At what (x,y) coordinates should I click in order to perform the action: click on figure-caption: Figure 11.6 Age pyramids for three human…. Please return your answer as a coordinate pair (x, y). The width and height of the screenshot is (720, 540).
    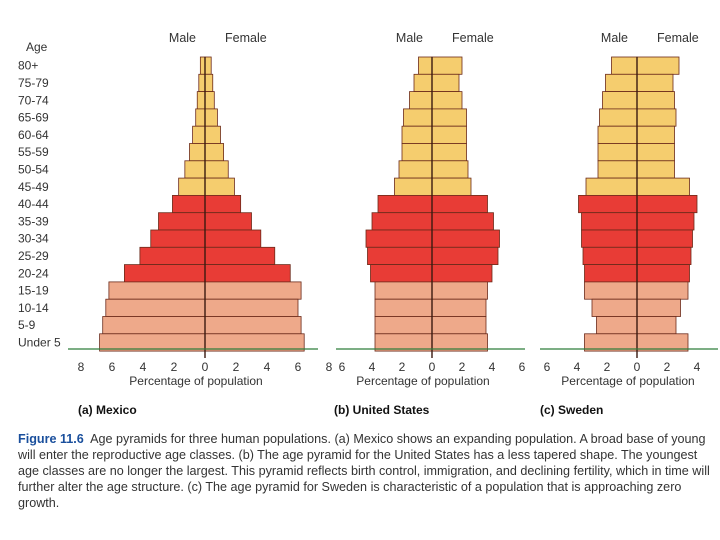
    Looking at the image, I should click on (367, 471).